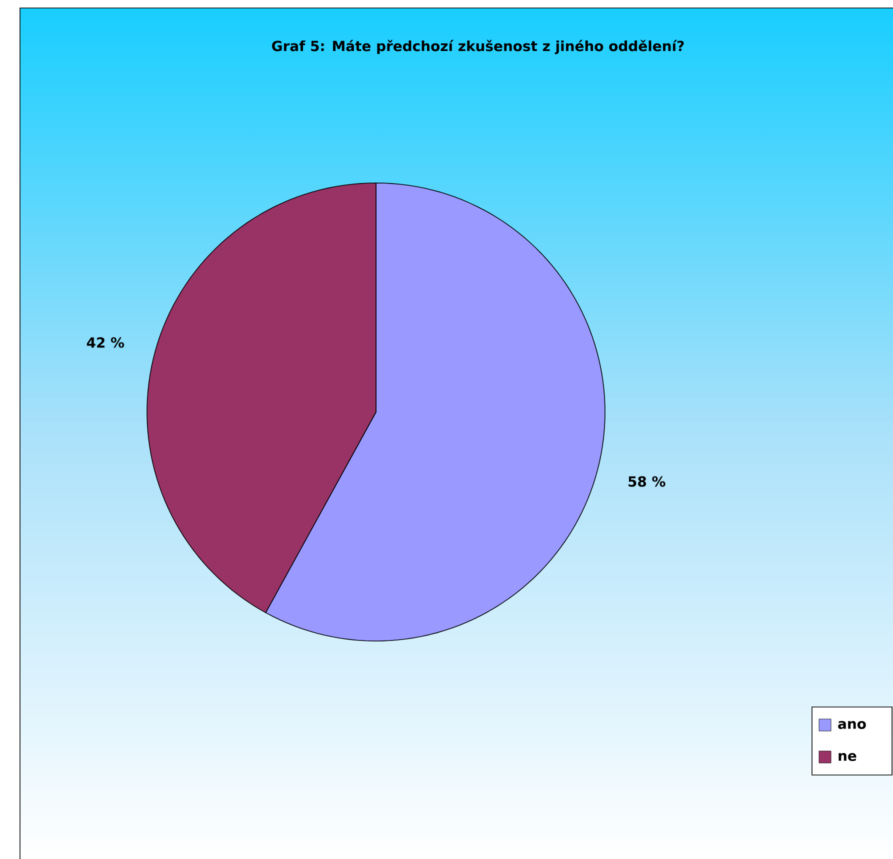  Describe the element at coordinates (852, 725) in the screenshot. I see `legend-label: ano` at that location.